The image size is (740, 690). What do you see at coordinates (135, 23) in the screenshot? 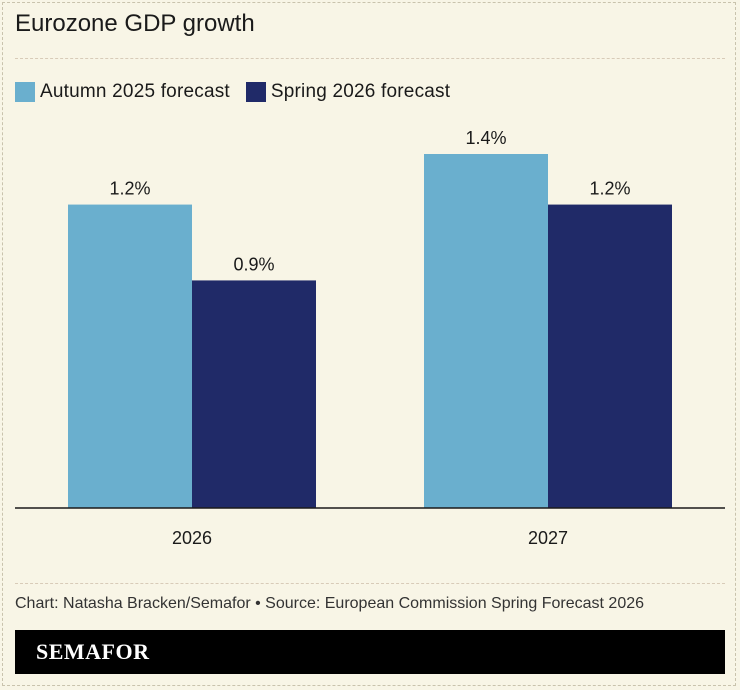
I see `chart-title: Eurozone GDP growth` at bounding box center [135, 23].